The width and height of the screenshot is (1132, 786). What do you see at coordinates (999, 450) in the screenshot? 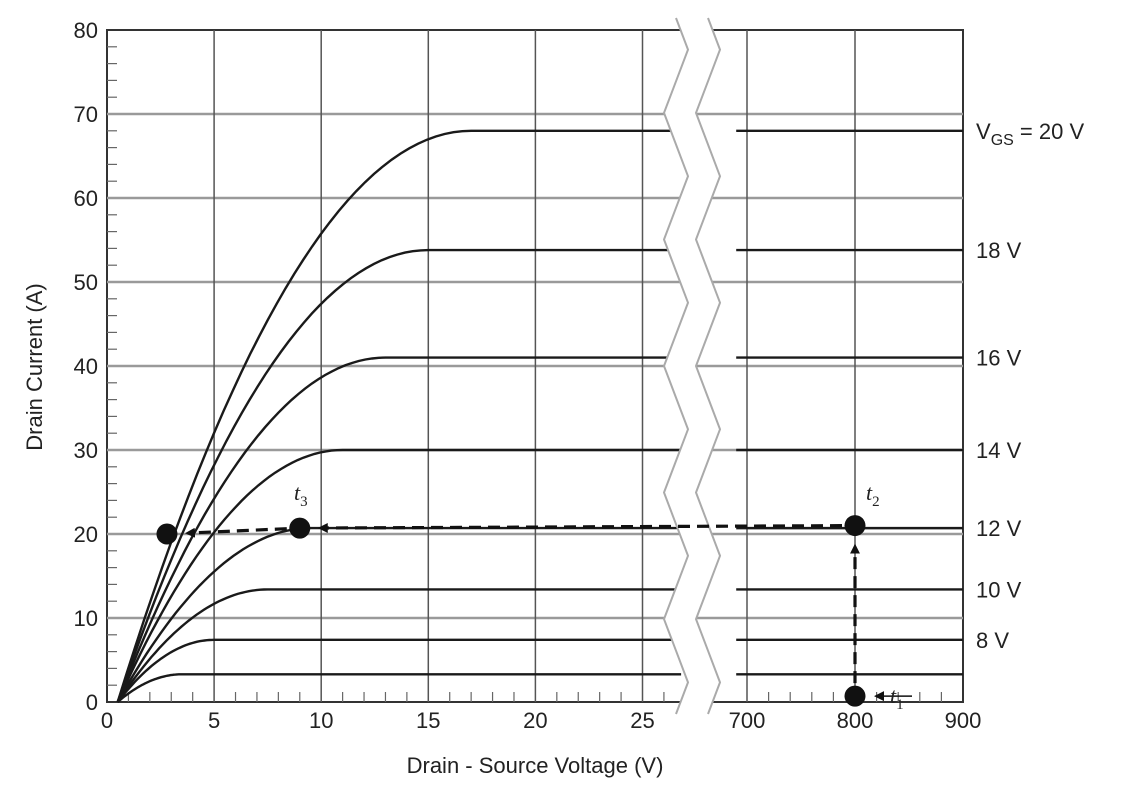
I see `series-label: 14 V` at bounding box center [999, 450].